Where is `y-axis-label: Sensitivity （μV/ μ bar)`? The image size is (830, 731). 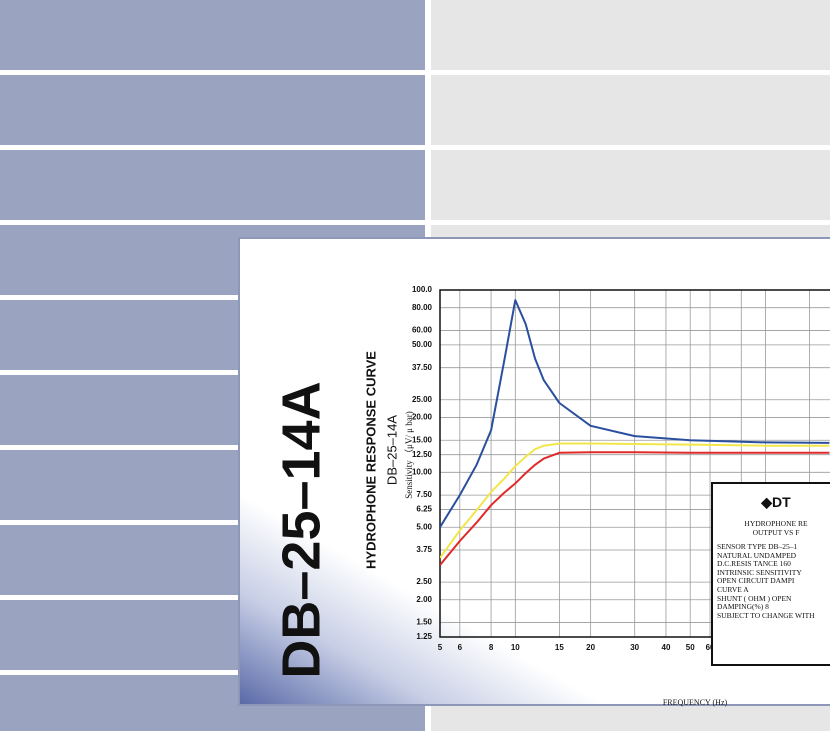 y-axis-label: Sensitivity （μV/ μ bar) is located at coordinates (409, 454).